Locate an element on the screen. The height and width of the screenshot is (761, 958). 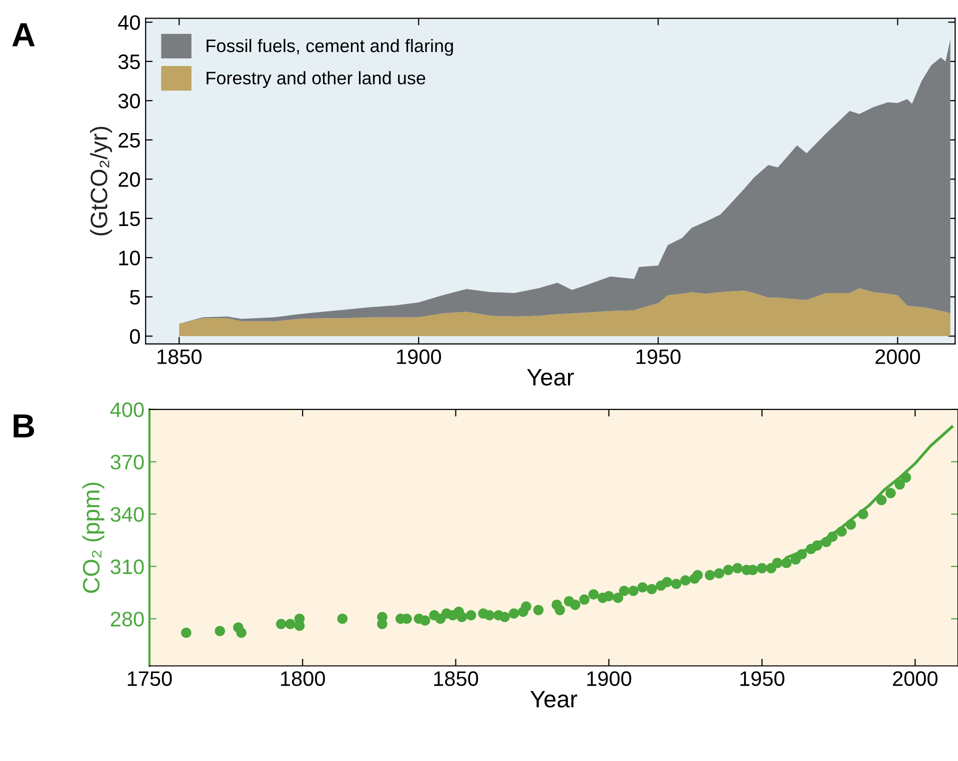
y-tick-label: 30 is located at coordinates (129, 101).